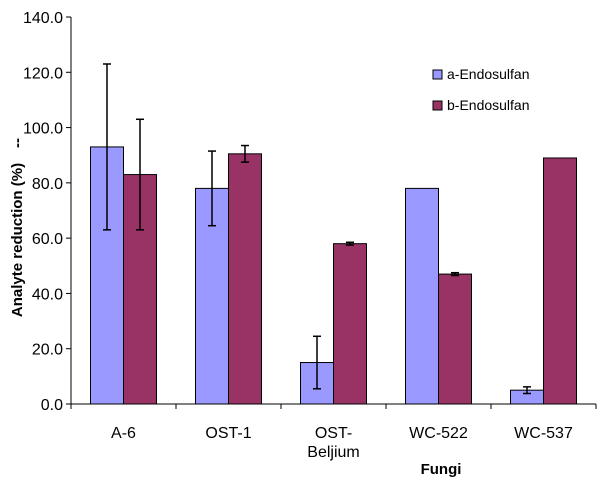 This screenshot has height=488, width=600. Describe the element at coordinates (47, 212) in the screenshot. I see `y-axis-ticks: 0.0 20.0 40.0 60.0 80.0 100.0 120.0 140.0` at that location.